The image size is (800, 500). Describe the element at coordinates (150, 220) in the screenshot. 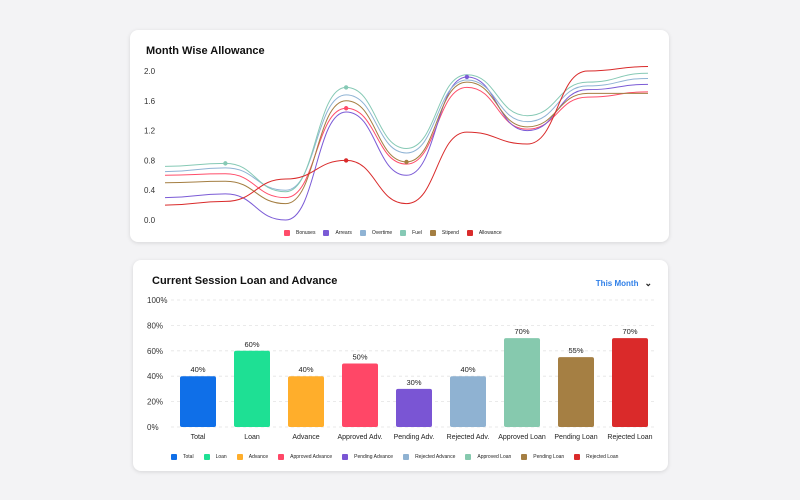

I see `y-tick-label: 0.0` at that location.